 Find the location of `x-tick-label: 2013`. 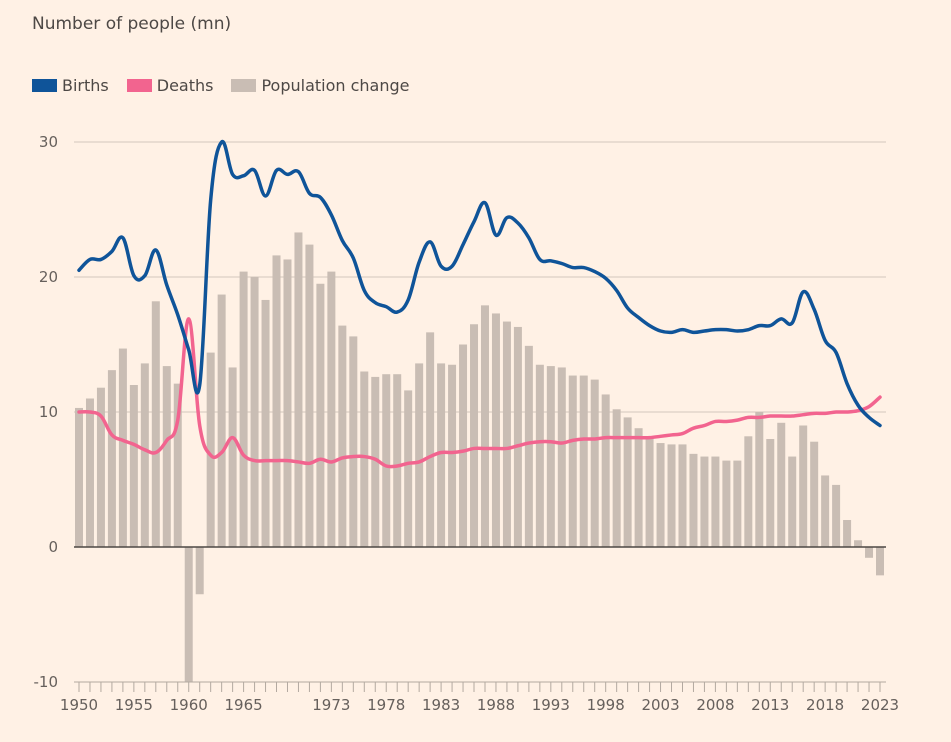

x-tick-label: 2013 is located at coordinates (770, 705).